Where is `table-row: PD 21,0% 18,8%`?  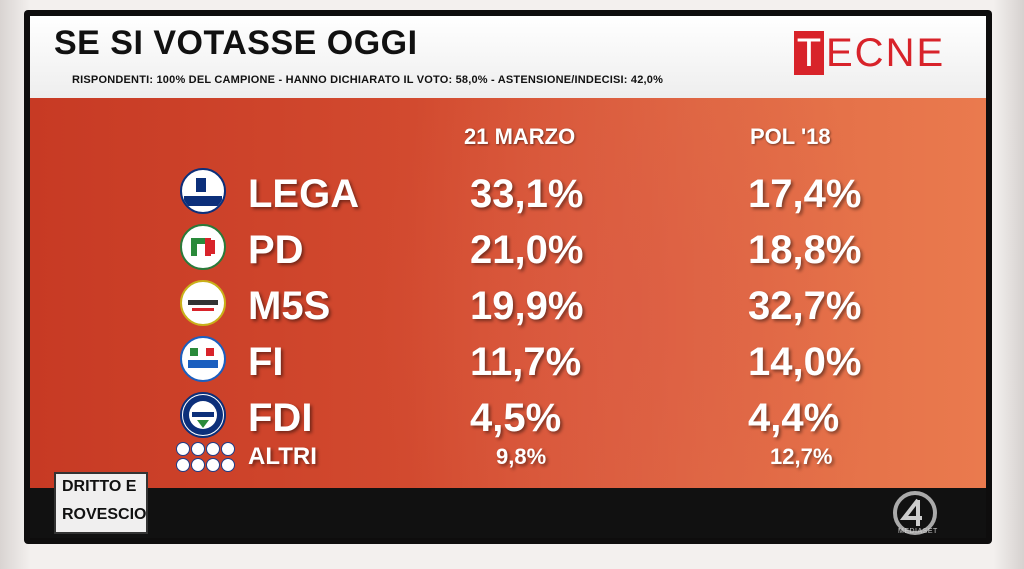 table-row: PD 21,0% 18,8% is located at coordinates (508, 249).